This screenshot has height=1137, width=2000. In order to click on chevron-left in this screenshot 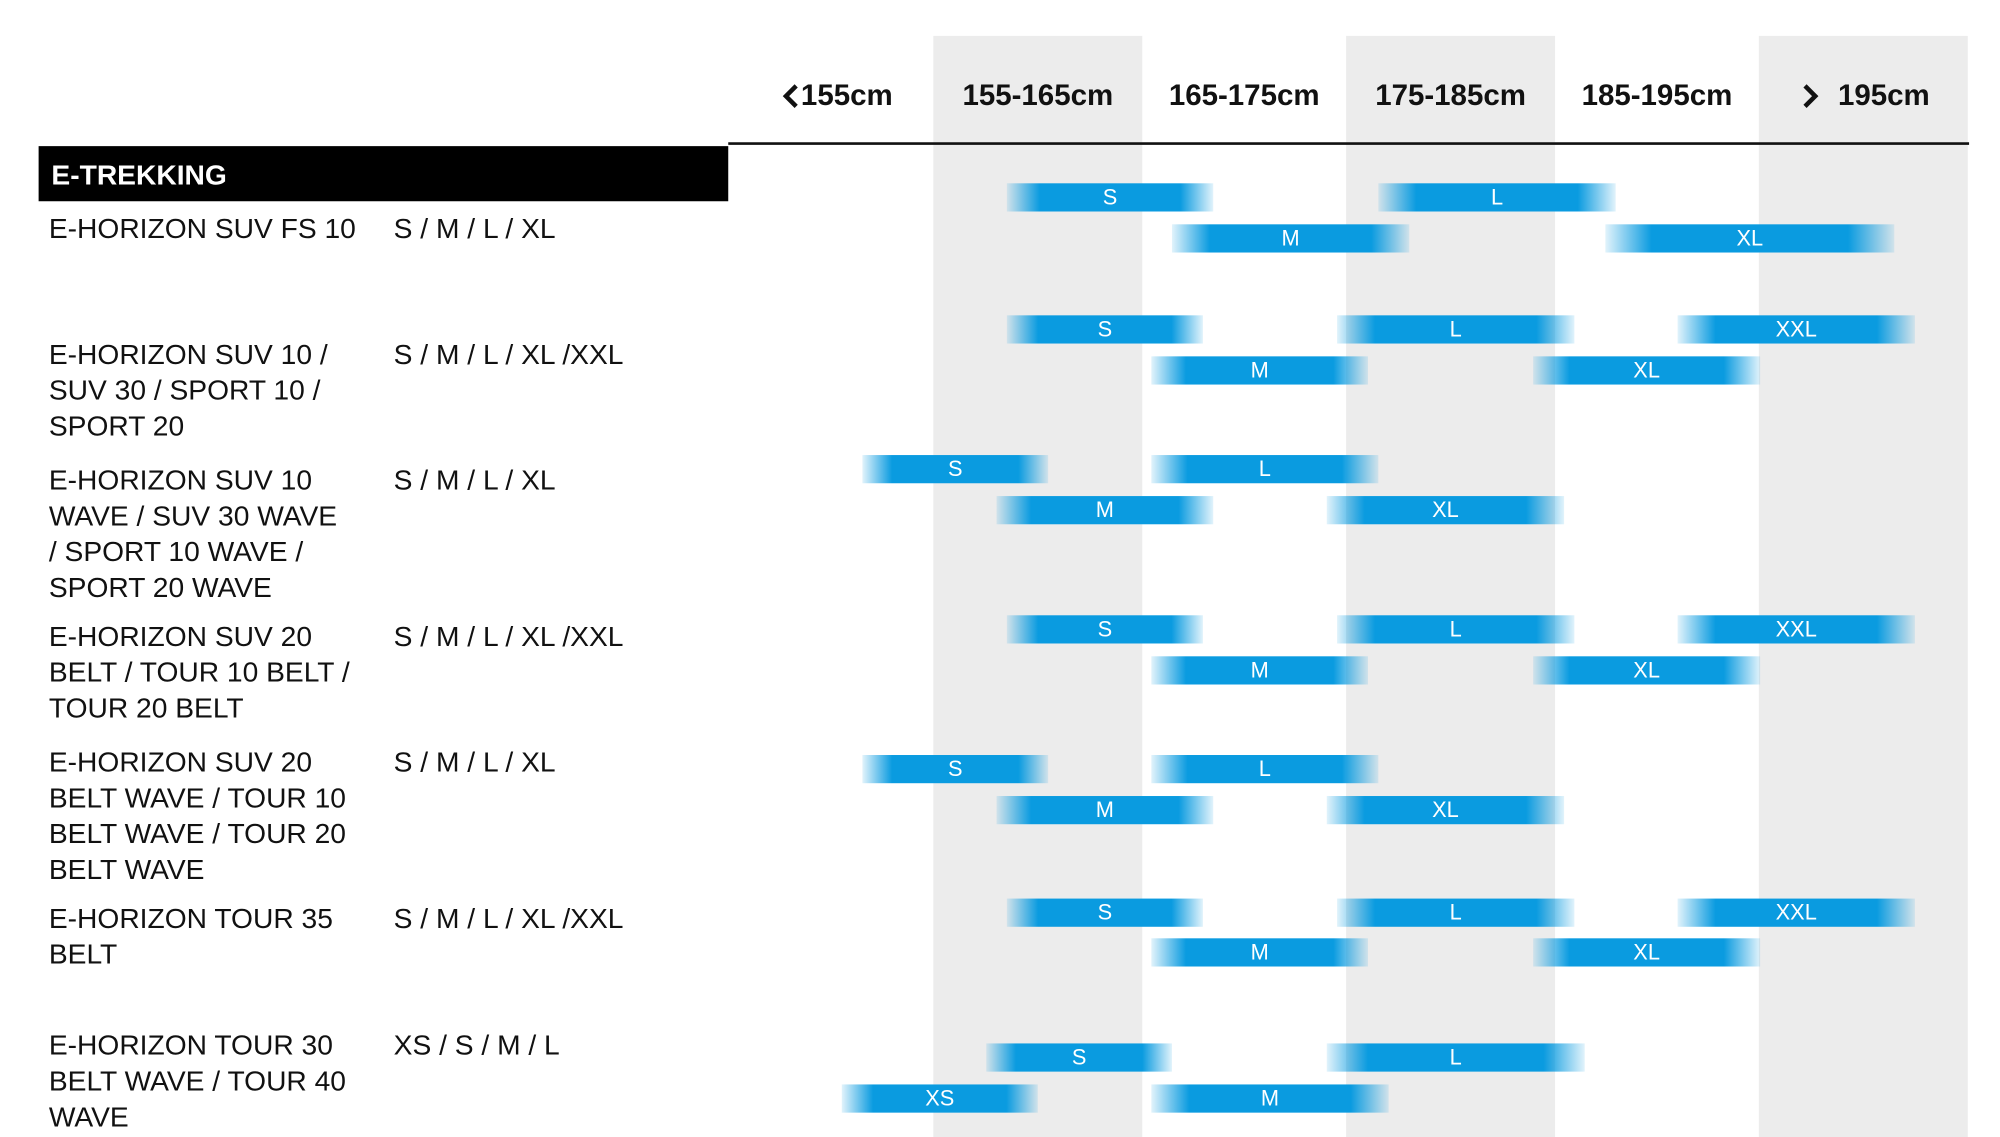, I will do `click(790, 96)`.